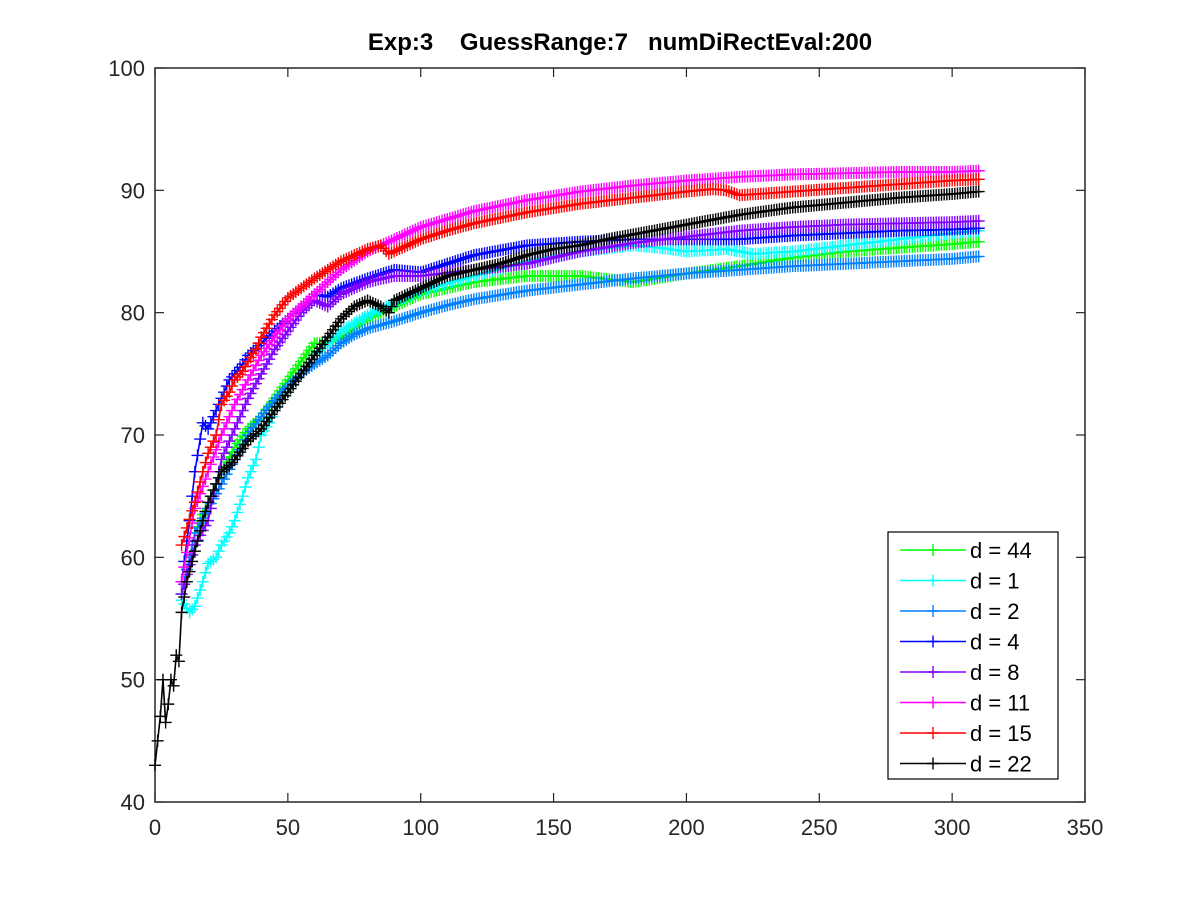 The image size is (1200, 900). Describe the element at coordinates (1085, 827) in the screenshot. I see `x-tick-label: 350` at that location.